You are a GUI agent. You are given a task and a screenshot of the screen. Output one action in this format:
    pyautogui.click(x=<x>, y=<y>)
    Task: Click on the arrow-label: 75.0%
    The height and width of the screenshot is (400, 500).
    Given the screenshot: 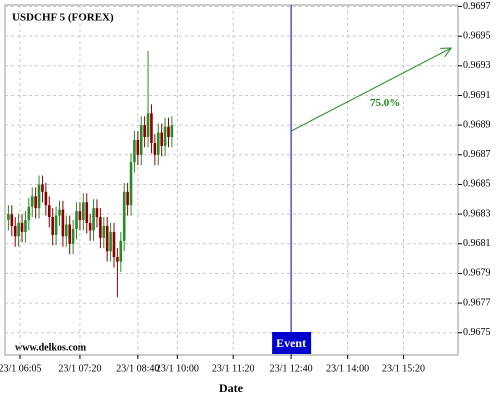 What is the action you would take?
    pyautogui.click(x=385, y=103)
    